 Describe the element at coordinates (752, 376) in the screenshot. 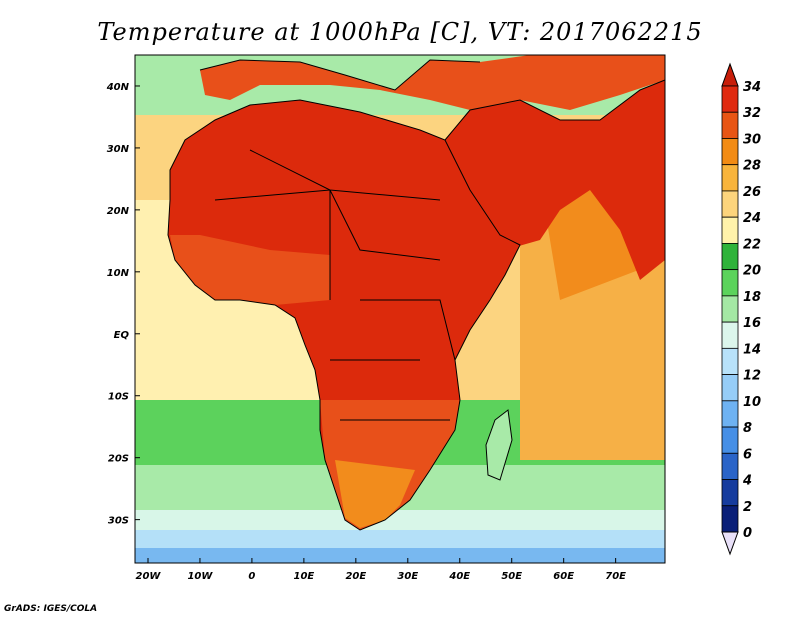

I see `colorbar-label: 12` at that location.